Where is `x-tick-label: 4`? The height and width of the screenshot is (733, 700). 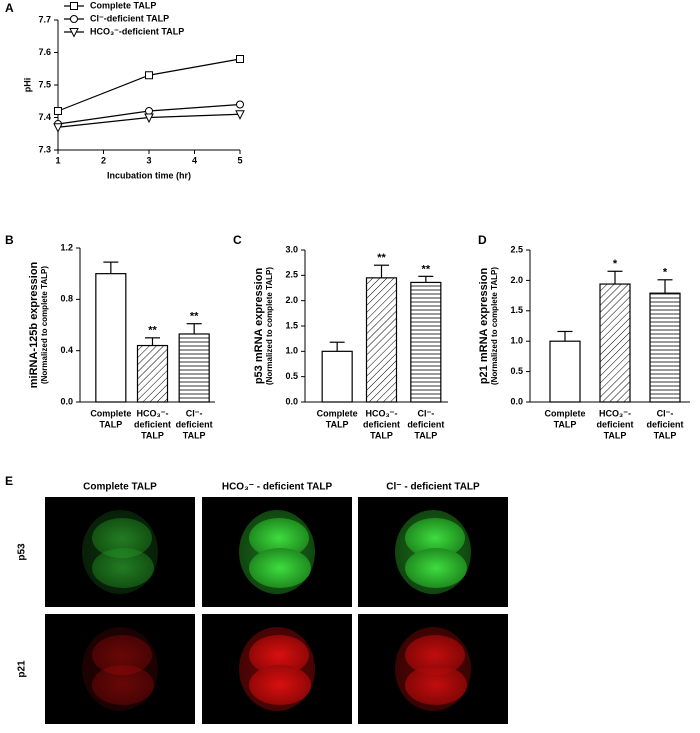 x-tick-label: 4 is located at coordinates (194, 160).